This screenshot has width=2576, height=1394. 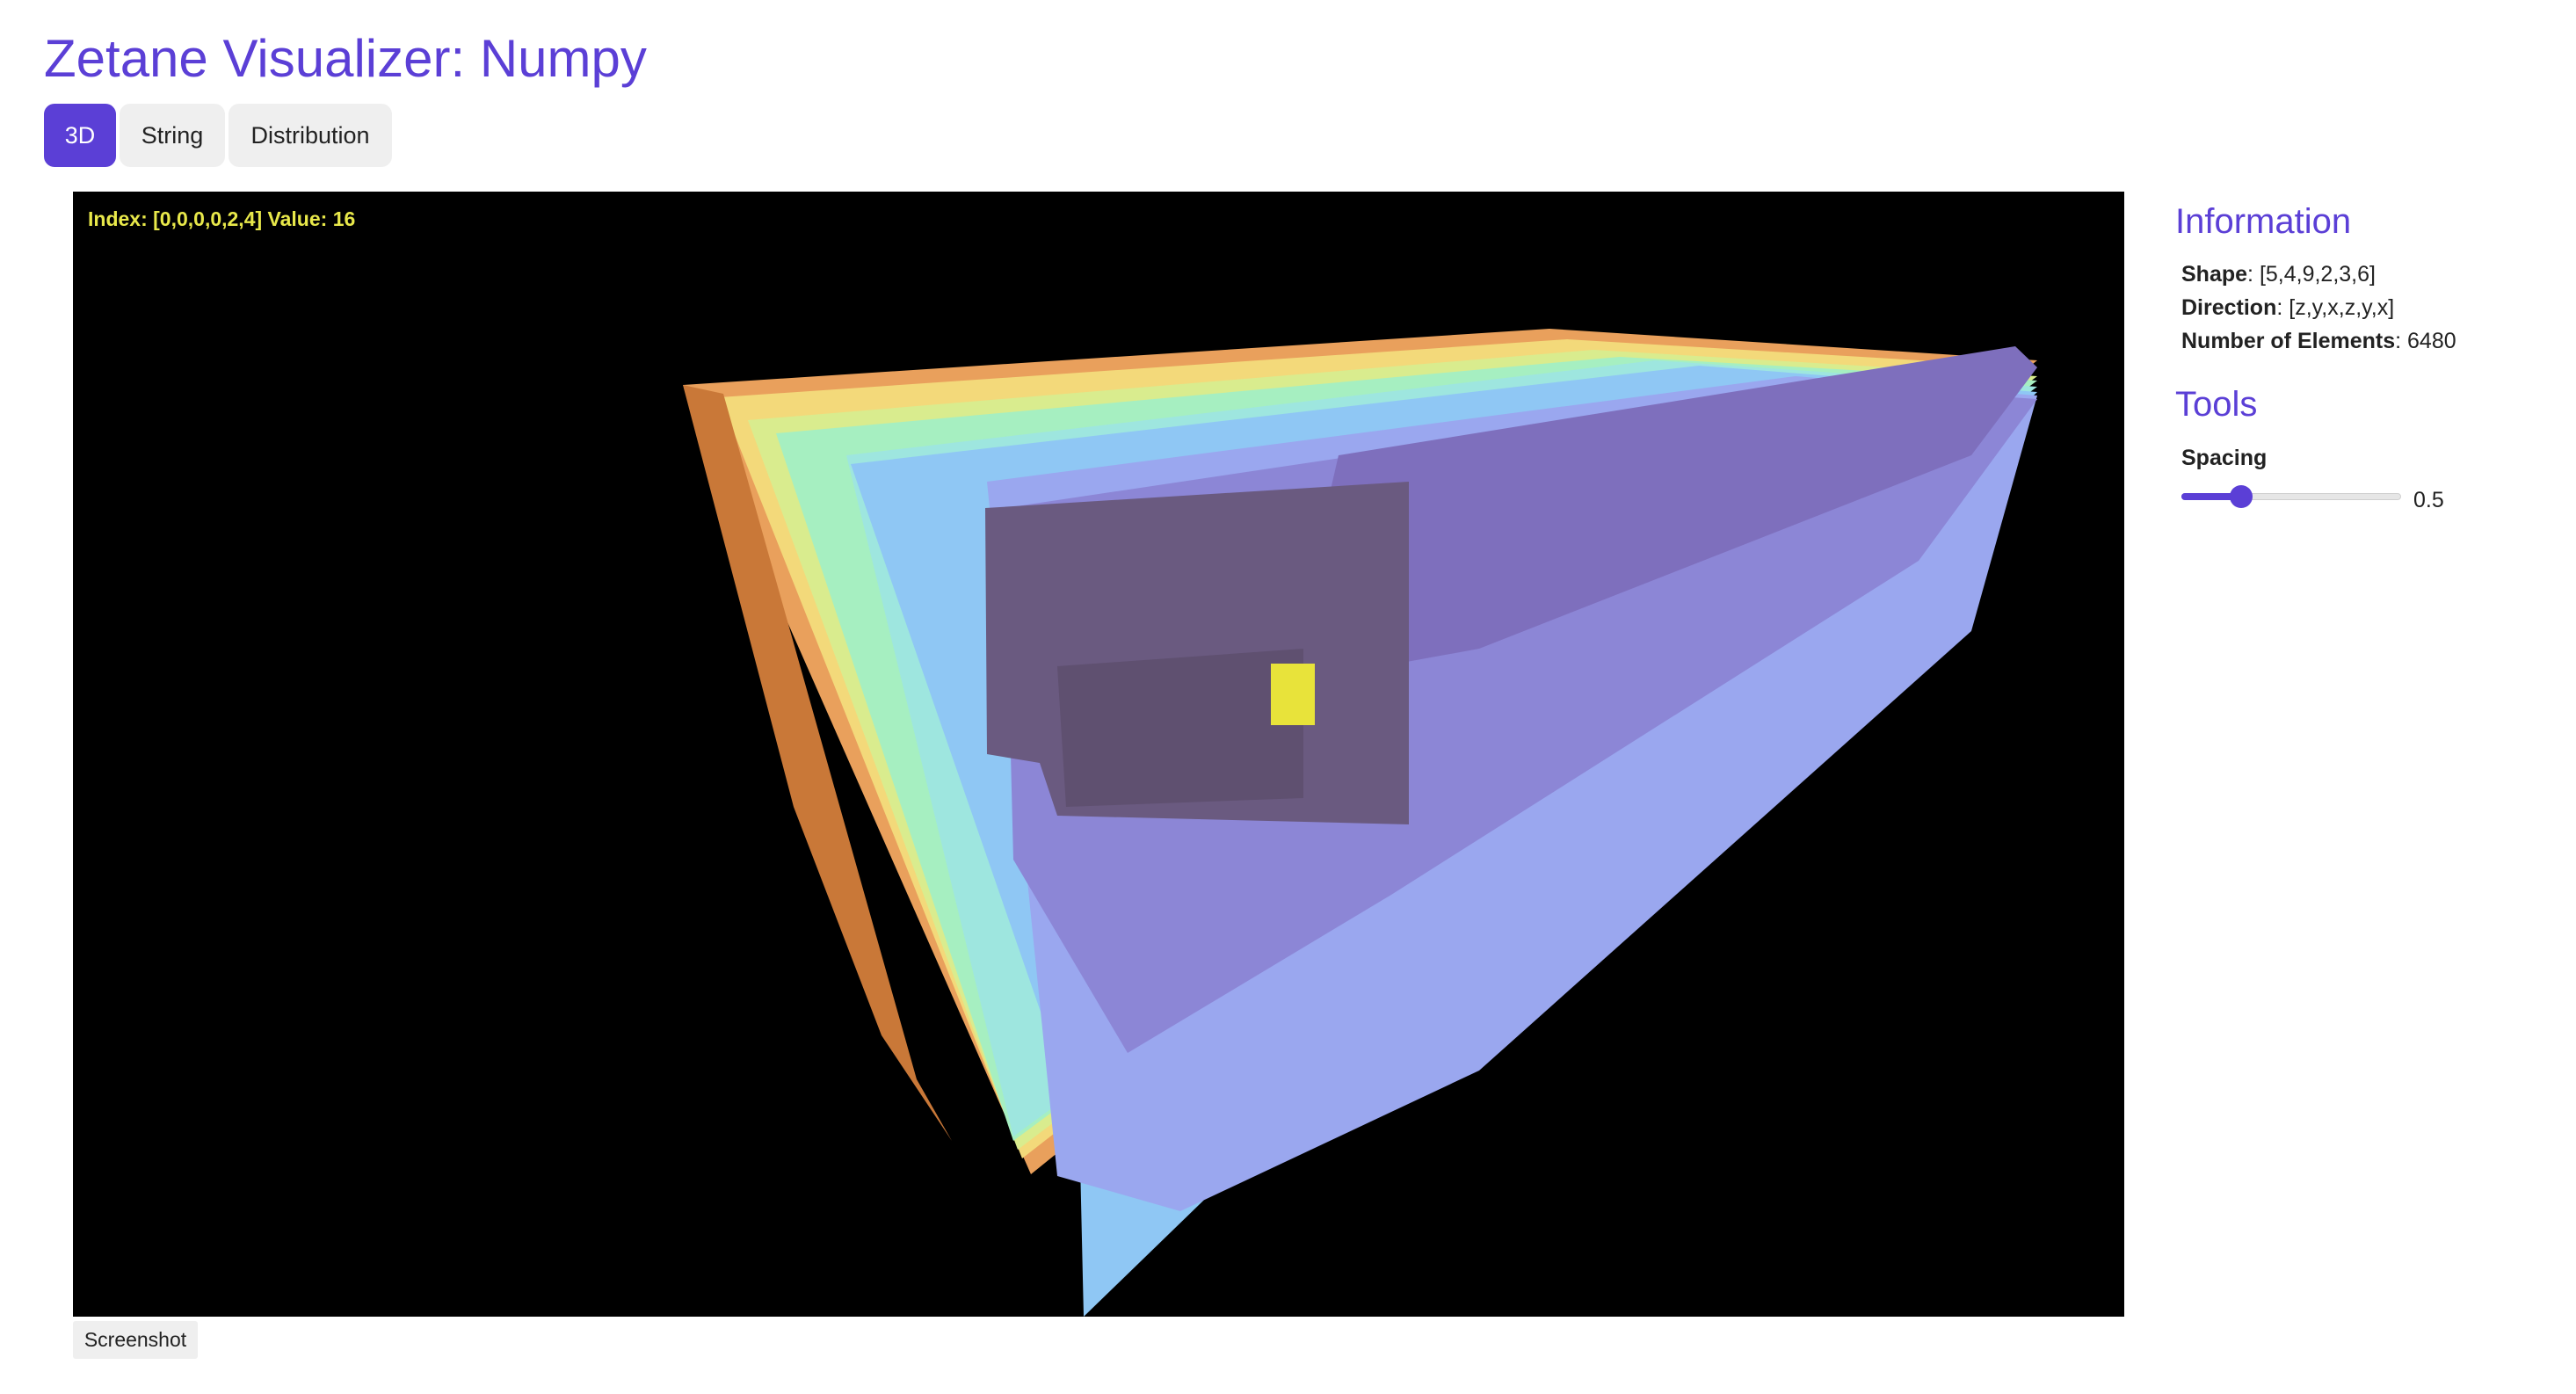 I want to click on tensor-core-block-inner, so click(x=1180, y=728).